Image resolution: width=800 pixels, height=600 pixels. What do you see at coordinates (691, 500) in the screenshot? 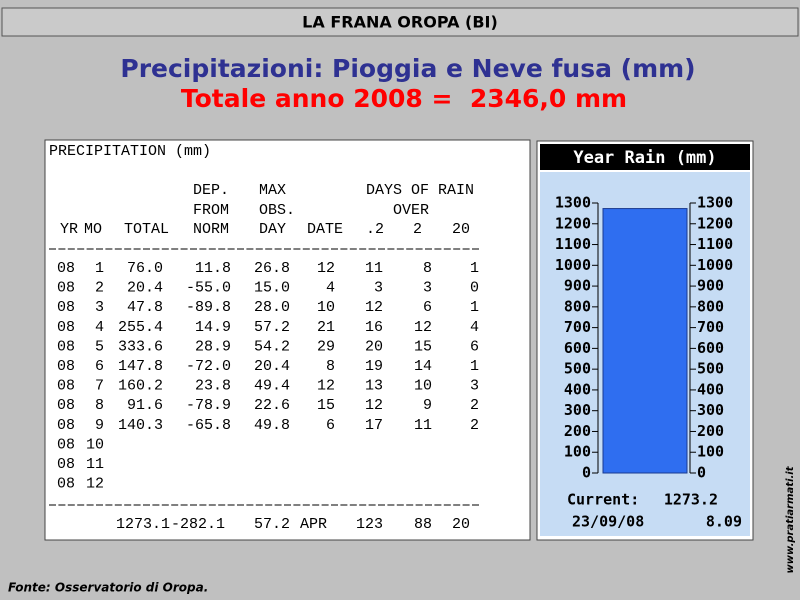
I see `current-value: 1273.2` at bounding box center [691, 500].